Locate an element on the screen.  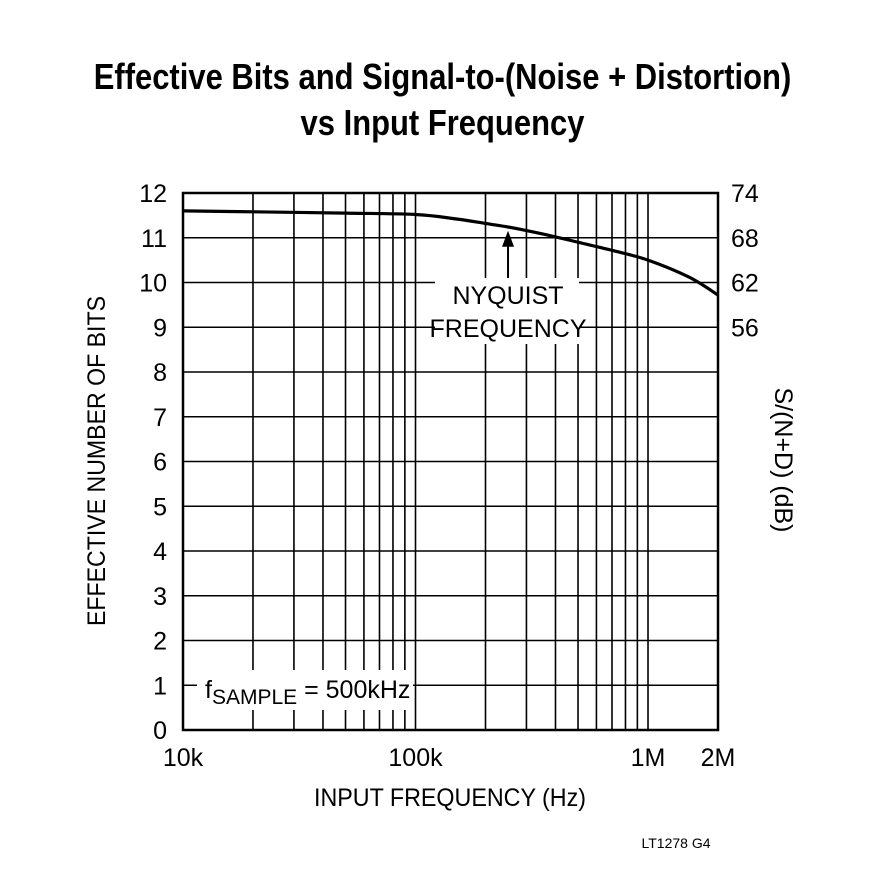
y2-tick-label: 56 is located at coordinates (745, 328).